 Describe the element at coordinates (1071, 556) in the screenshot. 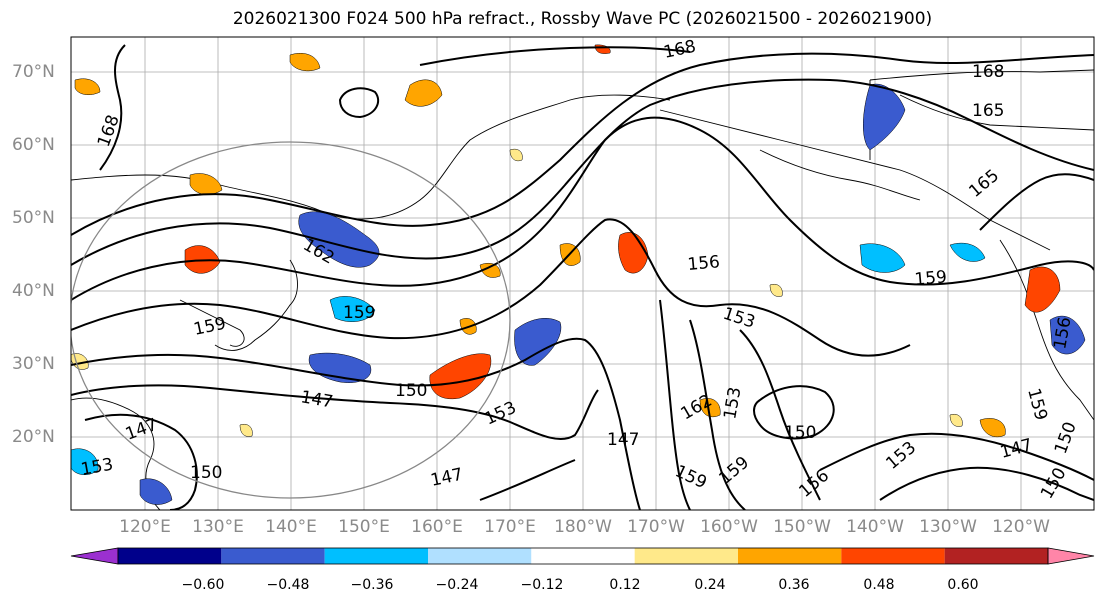

I see `colorbar-extend-max` at that location.